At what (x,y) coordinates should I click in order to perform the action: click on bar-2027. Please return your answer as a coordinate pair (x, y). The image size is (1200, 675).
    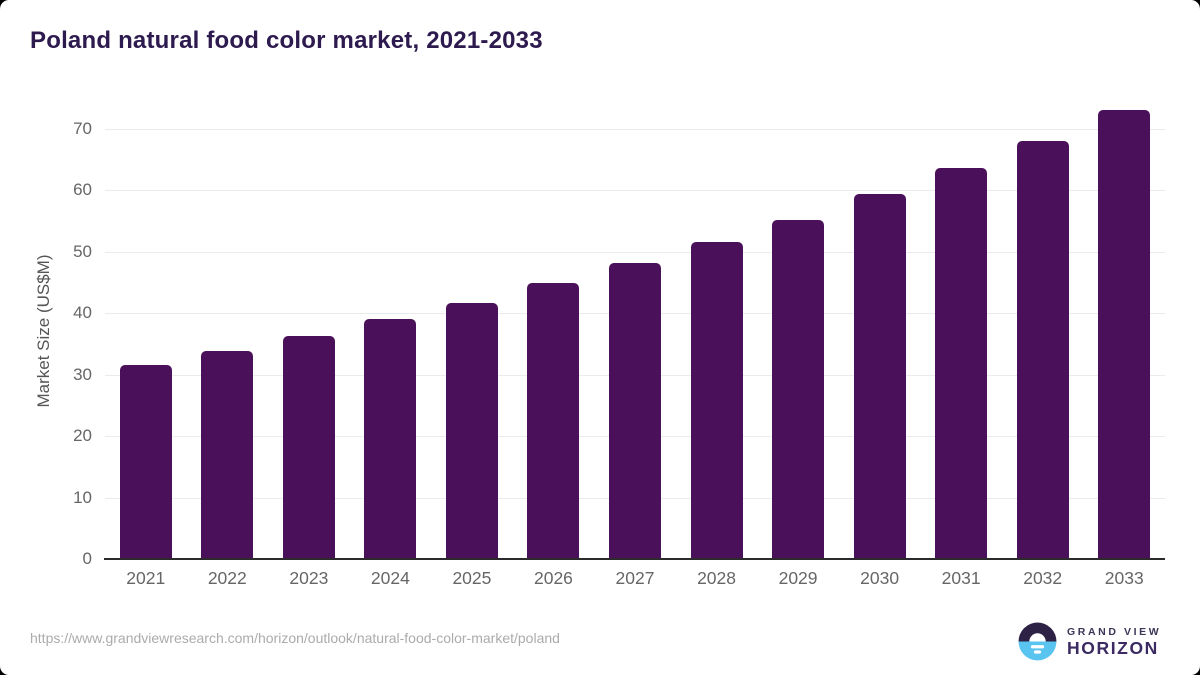
    Looking at the image, I should click on (635, 411).